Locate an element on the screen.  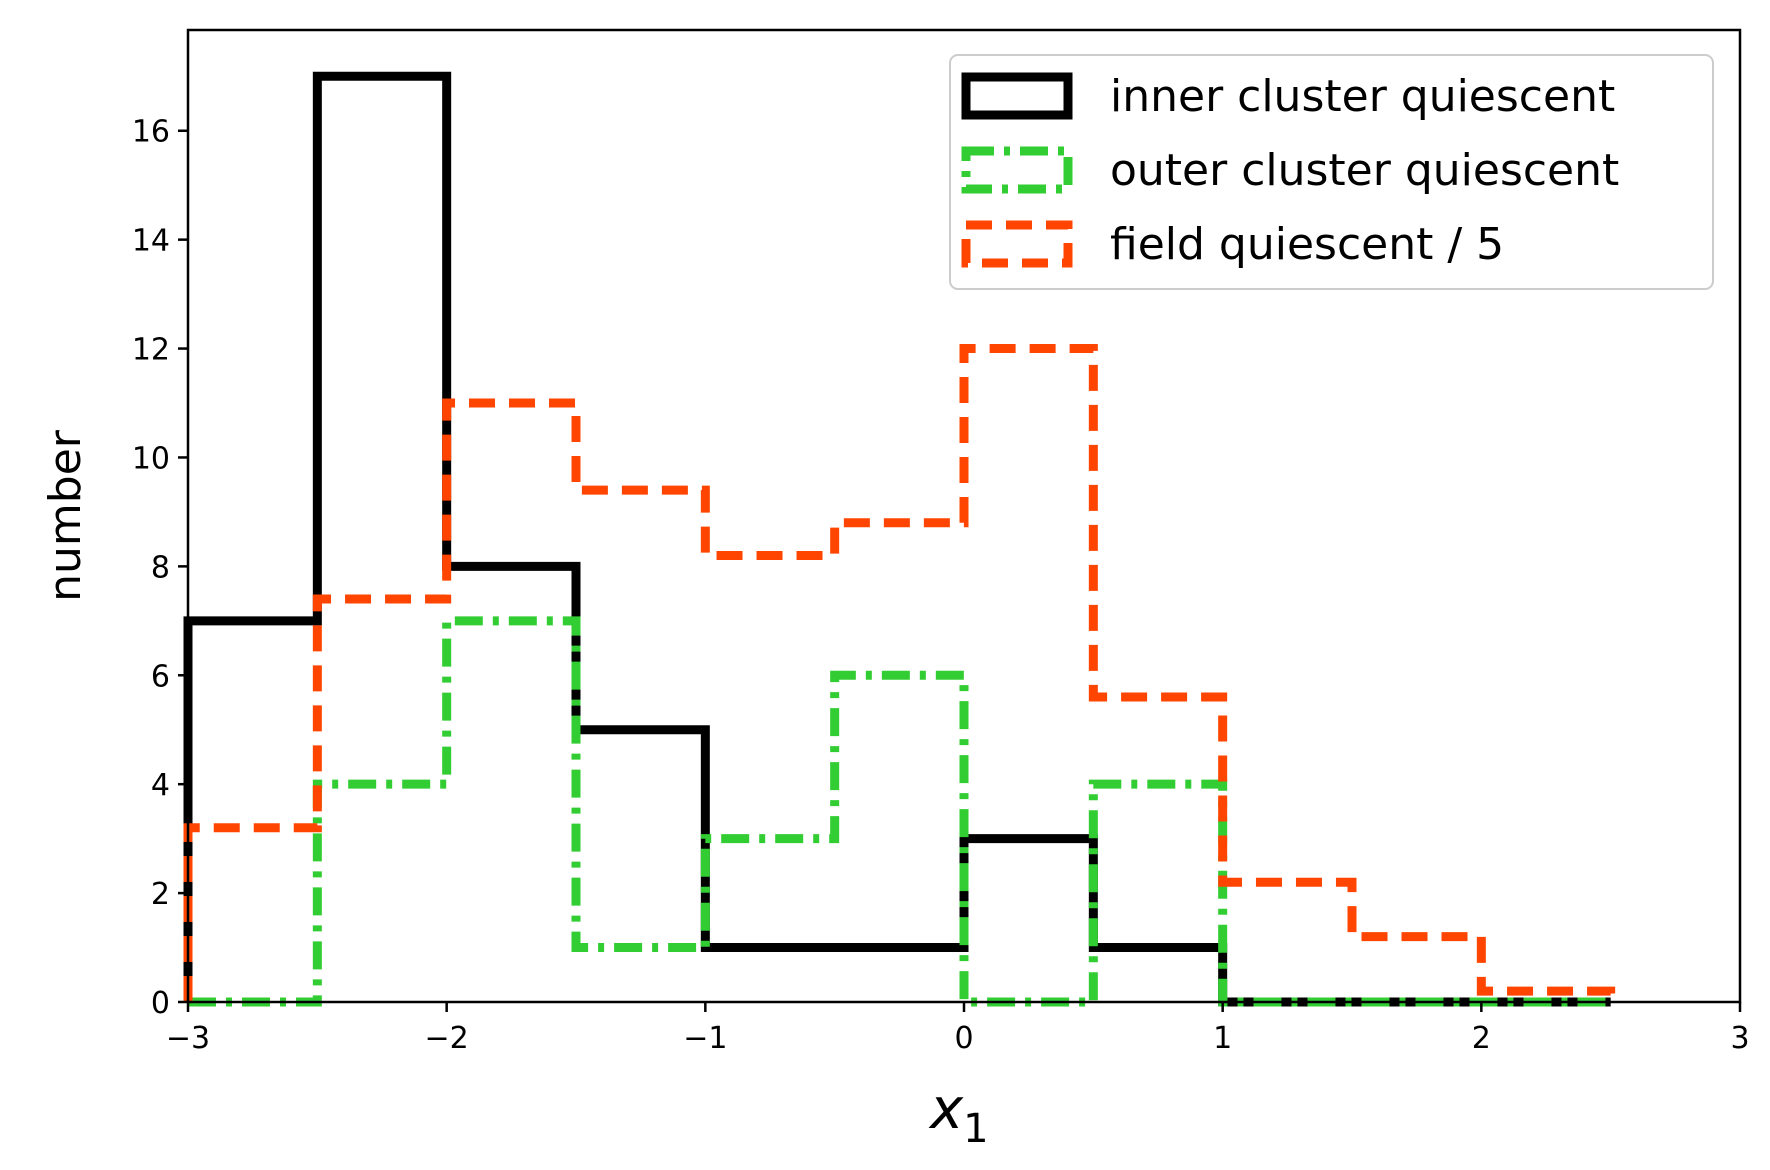
x-axis-label-base: x is located at coordinates (946, 1109).